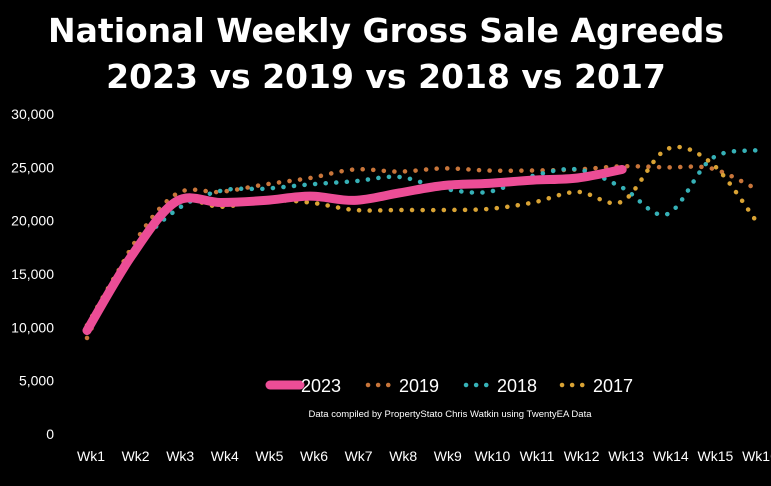 The width and height of the screenshot is (771, 486). What do you see at coordinates (449, 386) in the screenshot?
I see `legend: 2023 2019 2018 2017` at bounding box center [449, 386].